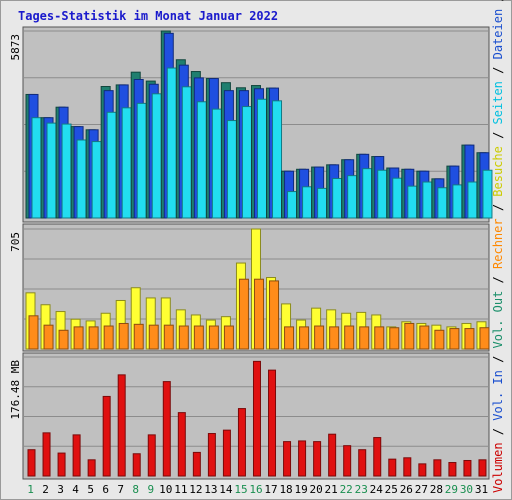 The width and height of the screenshot is (512, 500). What do you see at coordinates (90, 489) in the screenshot?
I see `x-tick-label-day-5: 5` at bounding box center [90, 489].